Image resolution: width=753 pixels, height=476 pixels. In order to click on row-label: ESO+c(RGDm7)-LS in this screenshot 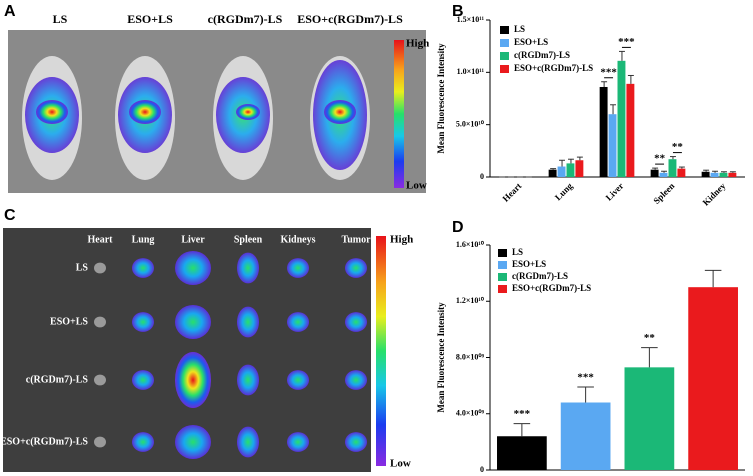, I will do `click(44, 441)`.